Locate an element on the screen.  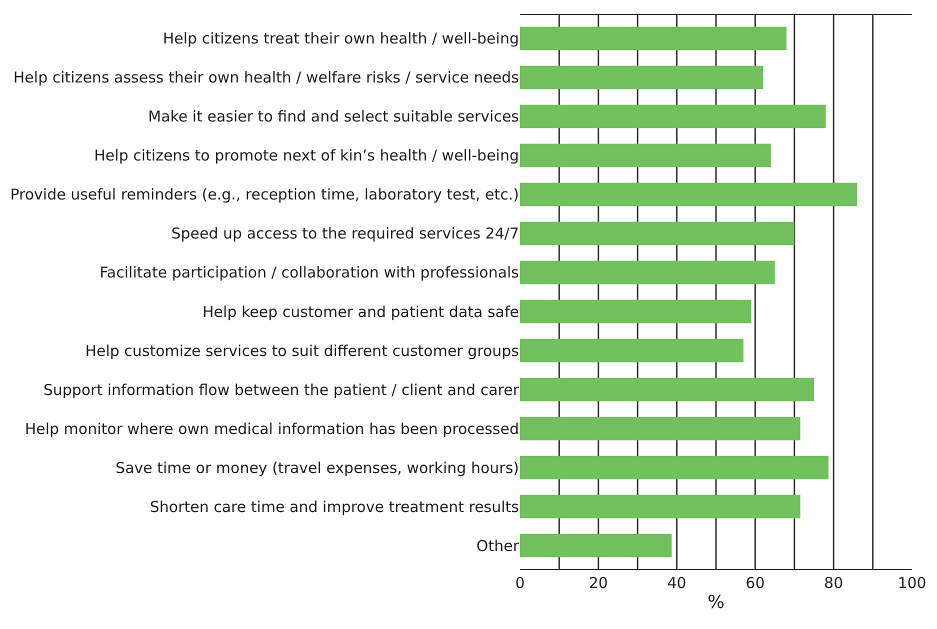
y-tick-label: Make it easier to find and select suitable services is located at coordinates (334, 117).